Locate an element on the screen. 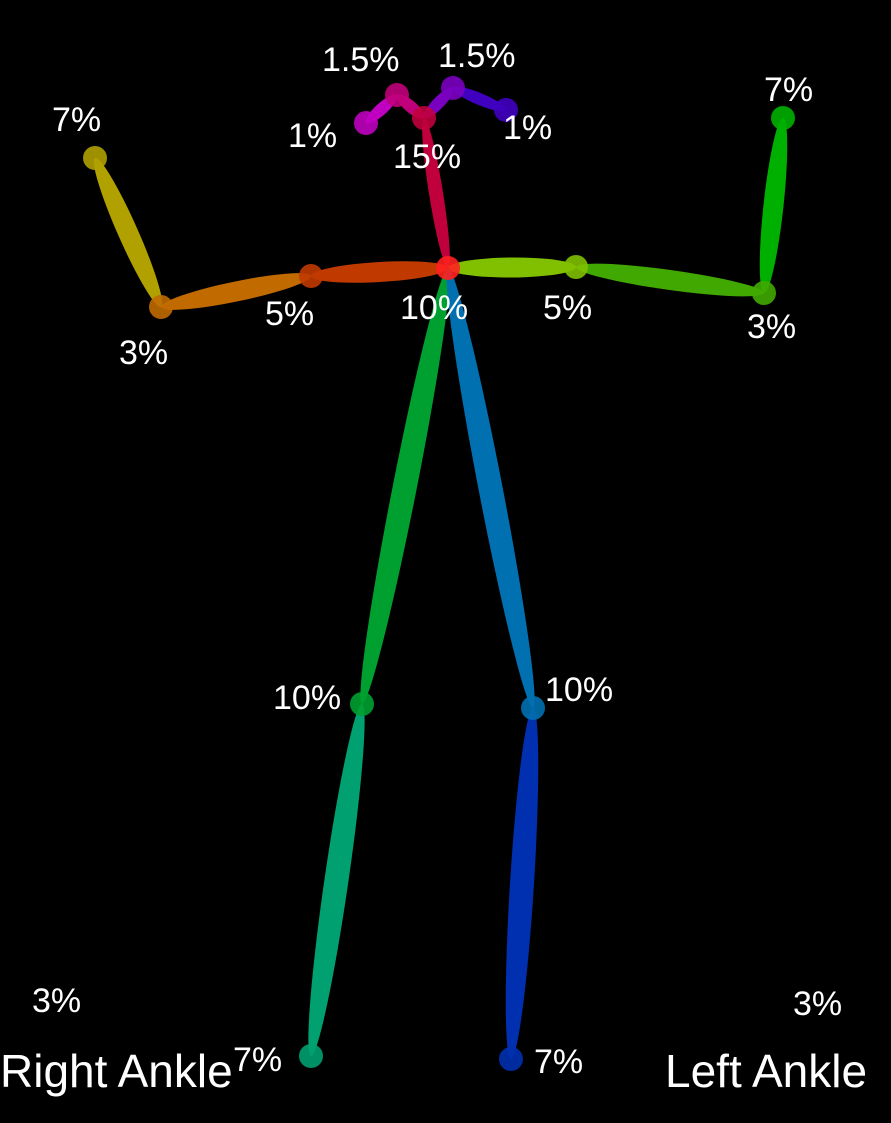 This screenshot has width=891, height=1123. joint-right-shoulder is located at coordinates (311, 276).